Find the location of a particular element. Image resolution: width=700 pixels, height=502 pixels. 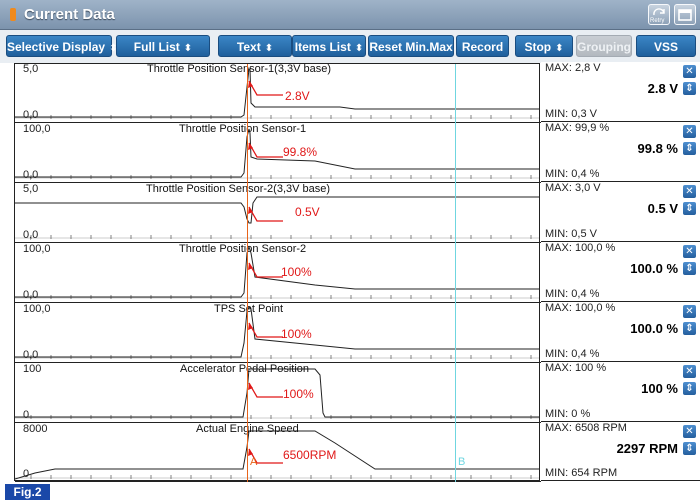

toolbar-button-label: Grouping is located at coordinates (604, 47).